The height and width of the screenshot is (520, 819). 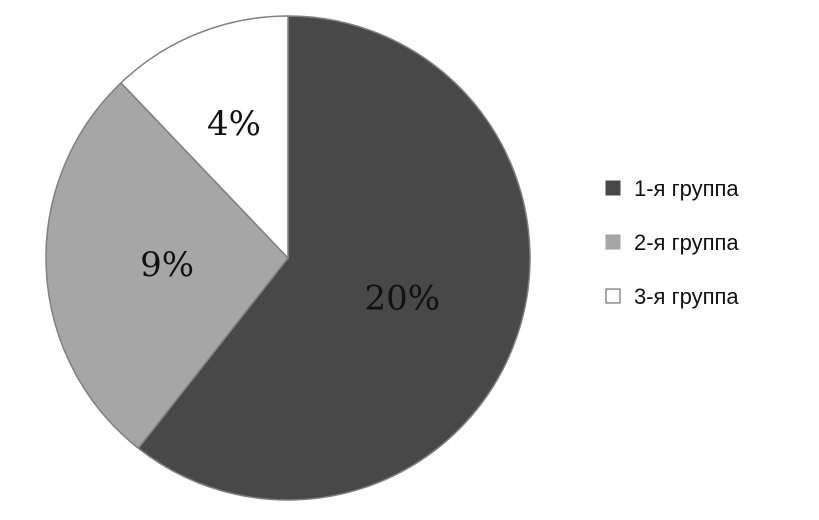 What do you see at coordinates (686, 242) in the screenshot?
I see `legend-label-2: 2-я группа` at bounding box center [686, 242].